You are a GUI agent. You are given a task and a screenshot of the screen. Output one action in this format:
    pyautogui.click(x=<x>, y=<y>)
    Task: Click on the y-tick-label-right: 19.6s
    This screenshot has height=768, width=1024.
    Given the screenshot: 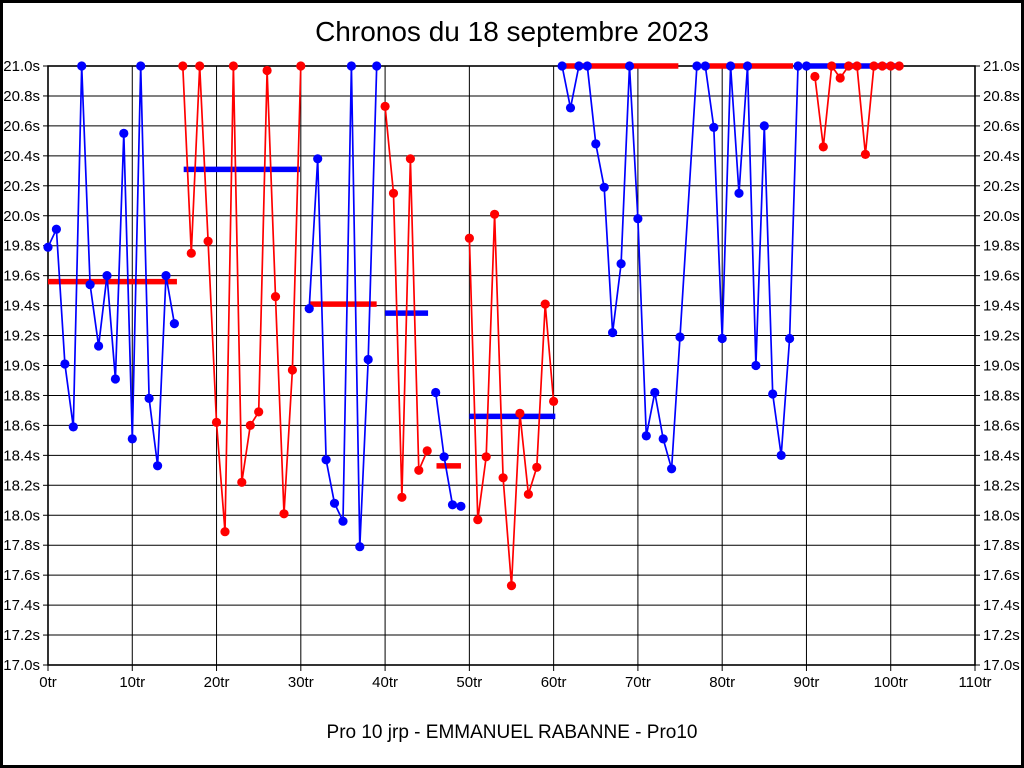 What is the action you would take?
    pyautogui.click(x=1001, y=276)
    